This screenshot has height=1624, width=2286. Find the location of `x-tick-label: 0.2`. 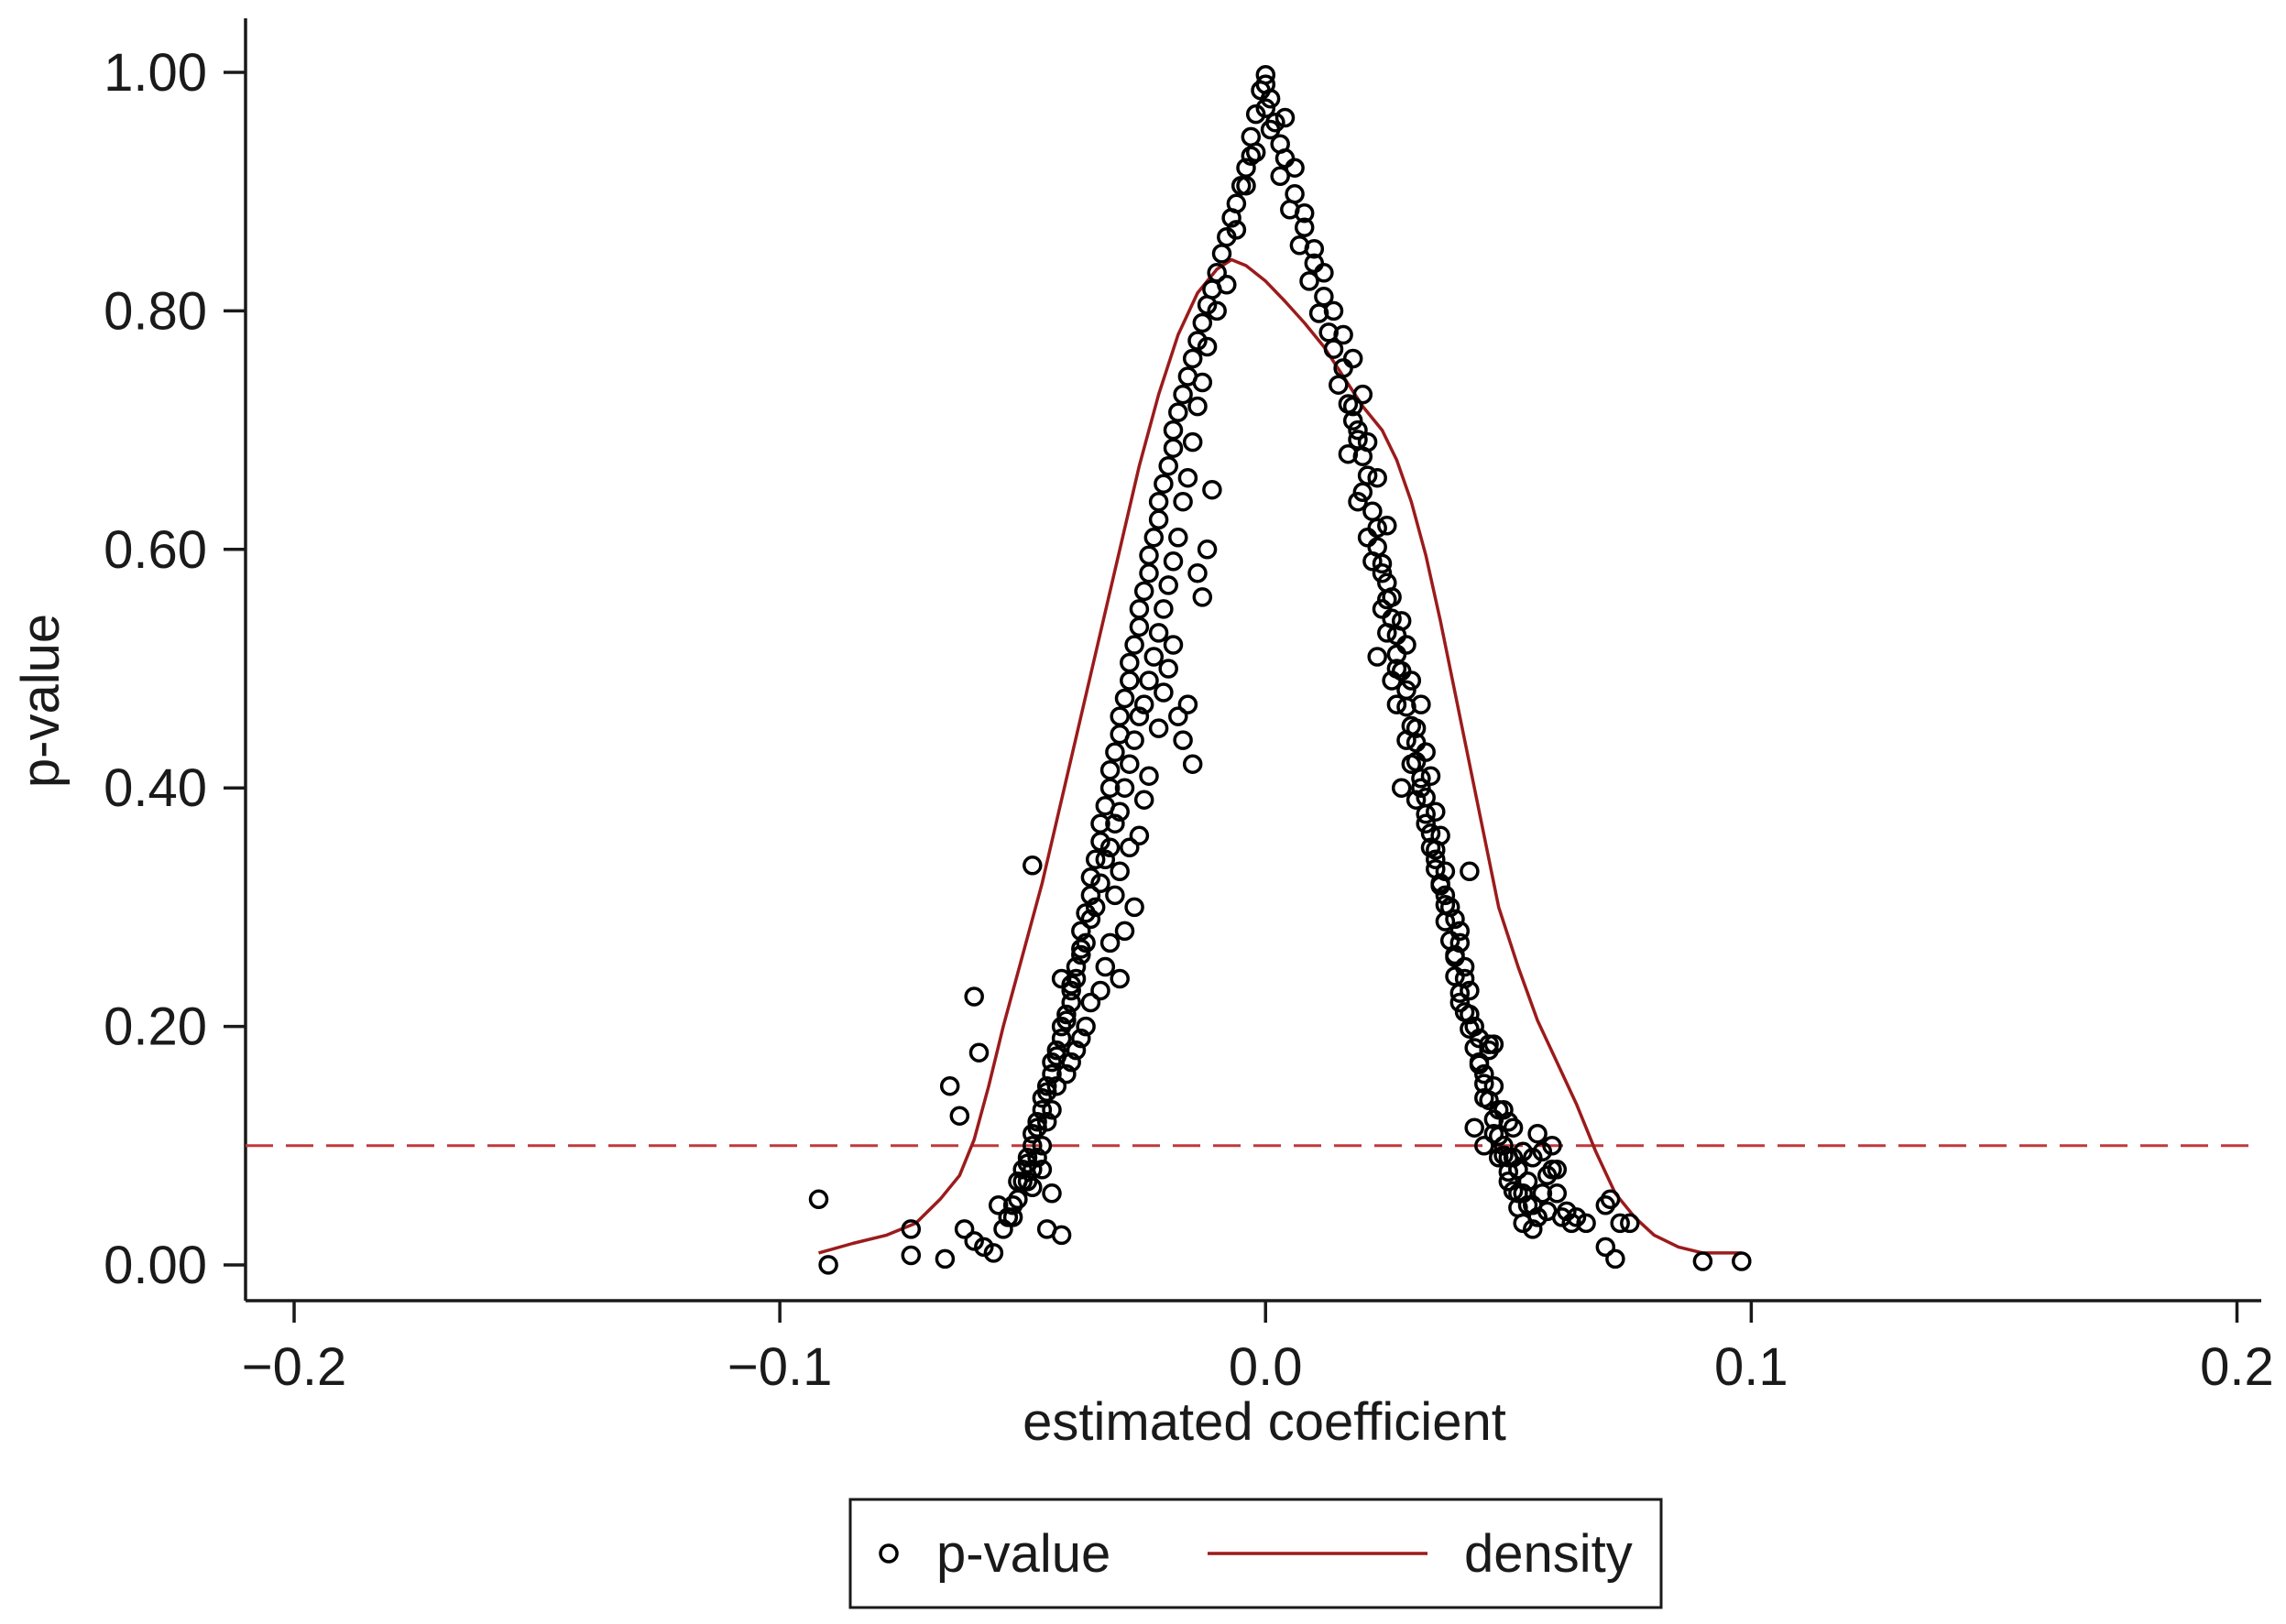

x-tick-label: 0.2 is located at coordinates (2237, 1367).